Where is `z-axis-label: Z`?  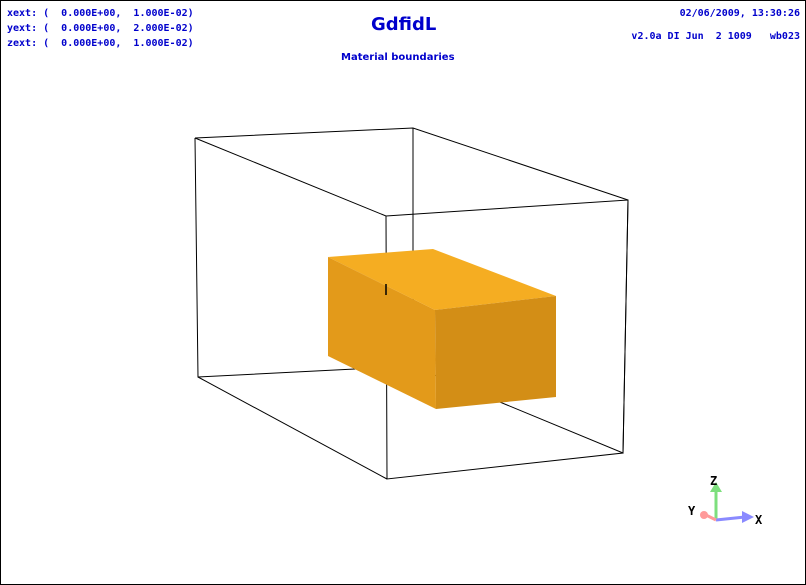
z-axis-label: Z is located at coordinates (713, 481).